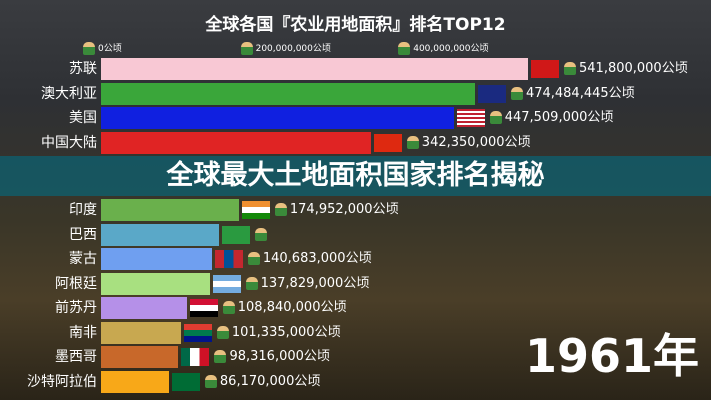  What do you see at coordinates (255, 210) in the screenshot?
I see `india-flag-icon` at bounding box center [255, 210].